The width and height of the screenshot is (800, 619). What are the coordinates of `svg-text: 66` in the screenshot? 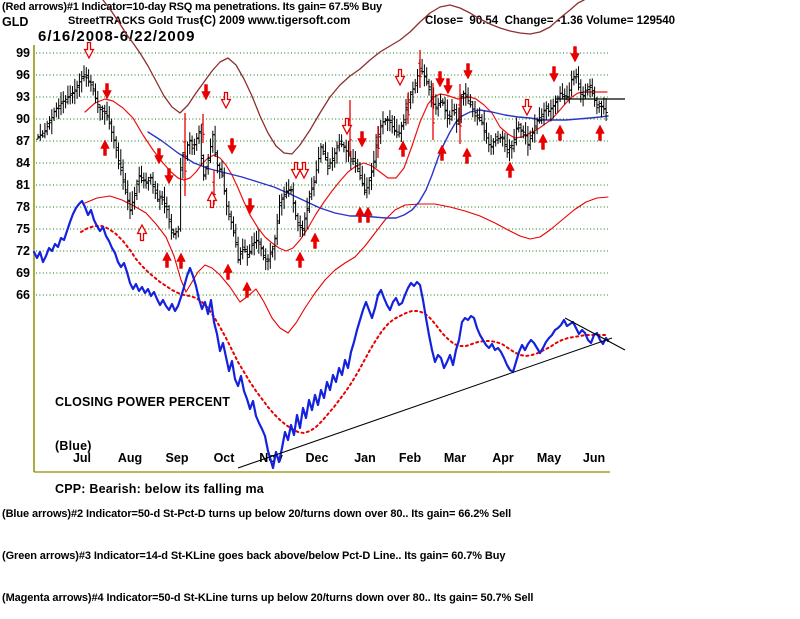 It's located at (23, 295).